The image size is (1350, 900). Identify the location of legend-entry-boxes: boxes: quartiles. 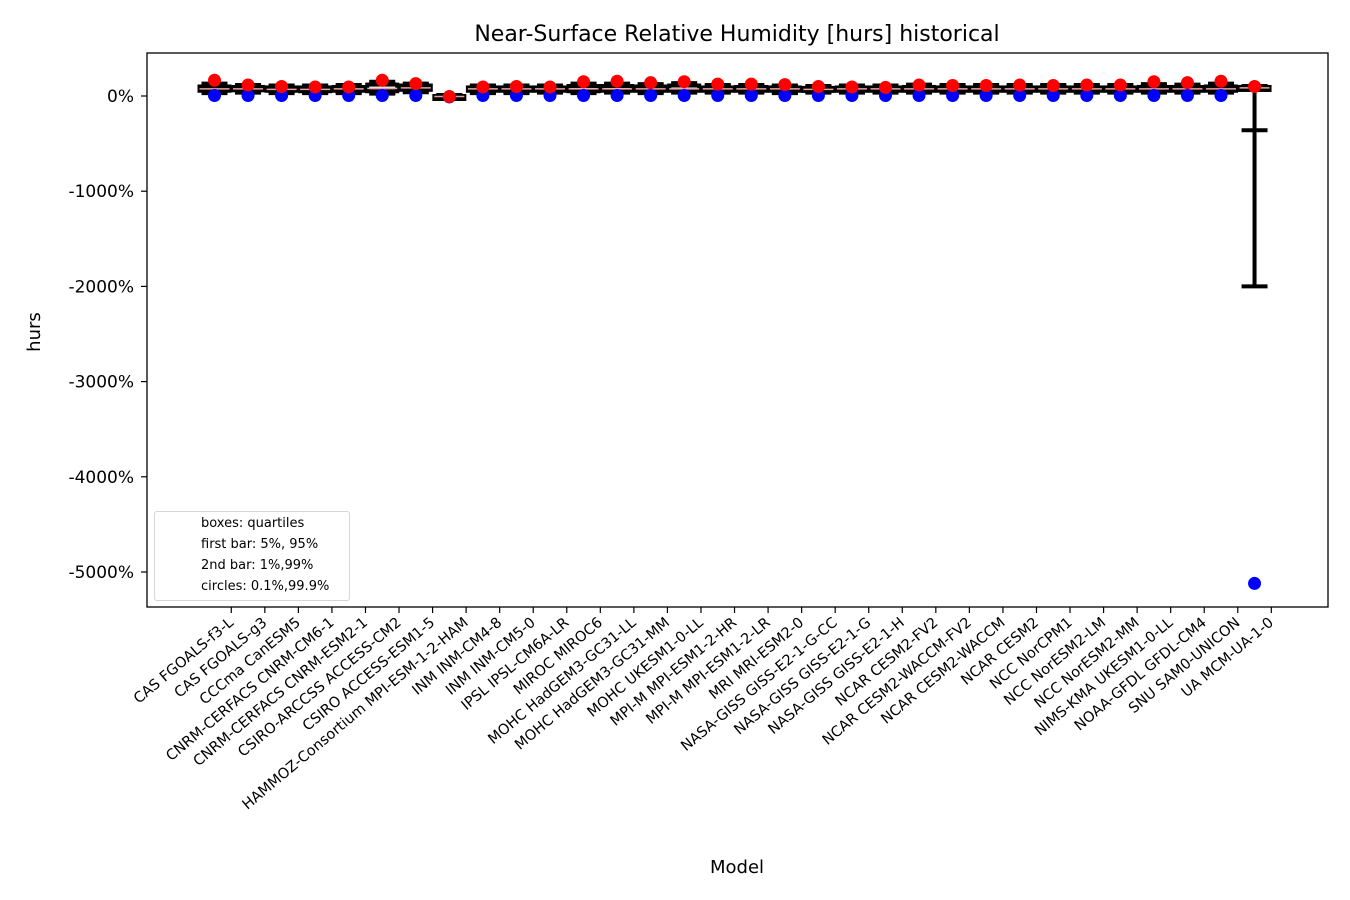
(253, 523).